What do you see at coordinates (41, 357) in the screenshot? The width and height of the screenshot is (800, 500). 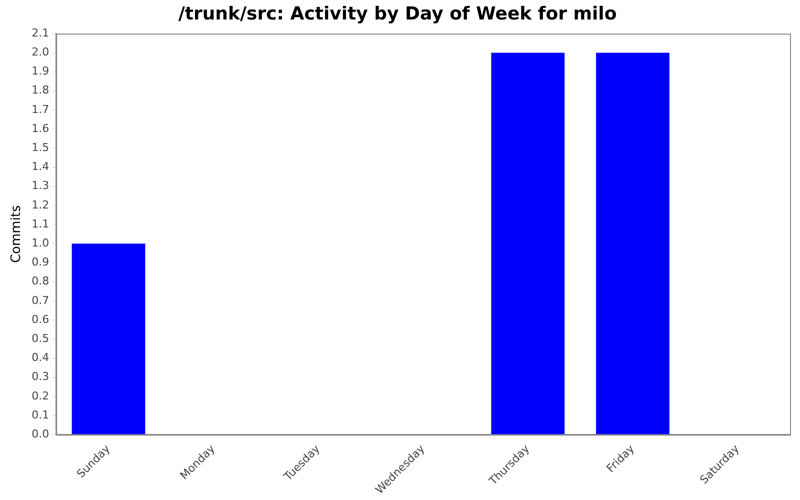 I see `y-tick-label: 0.4` at bounding box center [41, 357].